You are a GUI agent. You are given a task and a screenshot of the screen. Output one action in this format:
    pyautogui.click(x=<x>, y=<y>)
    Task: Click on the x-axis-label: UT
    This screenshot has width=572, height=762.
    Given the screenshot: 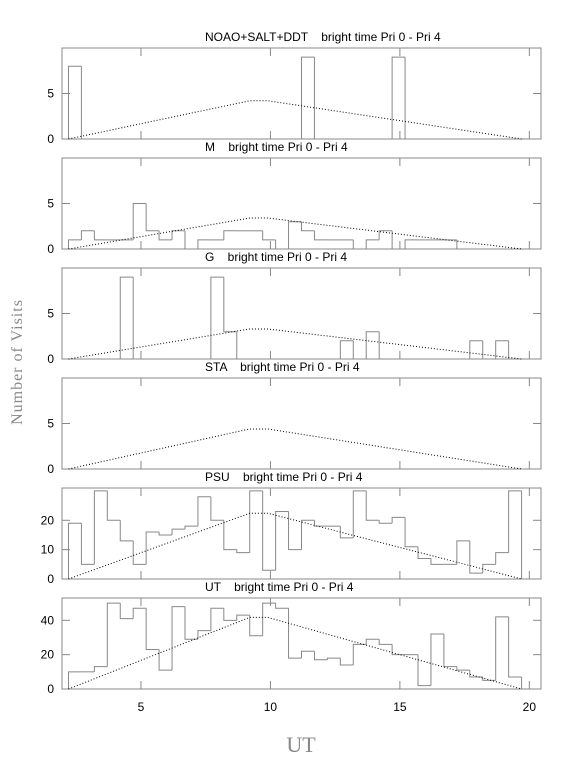 What is the action you would take?
    pyautogui.click(x=301, y=744)
    